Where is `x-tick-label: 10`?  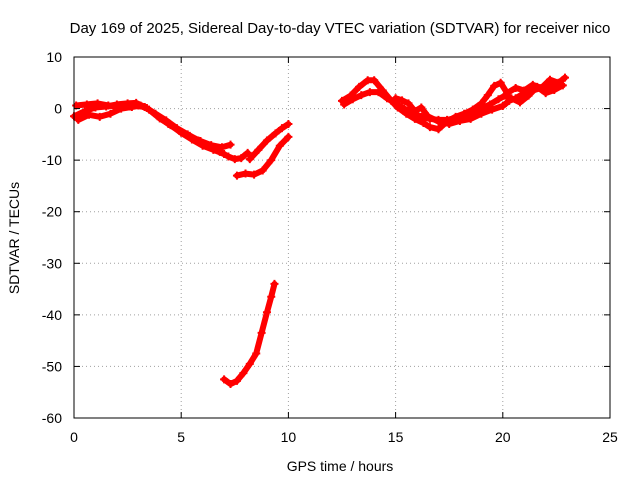 x-tick-label: 10 is located at coordinates (289, 437).